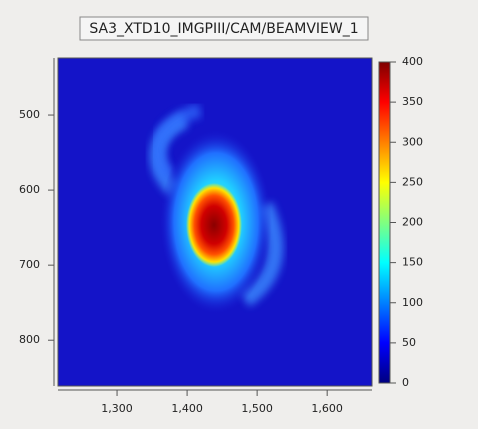  What do you see at coordinates (327, 408) in the screenshot?
I see `x-tick-label: 1,600` at bounding box center [327, 408].